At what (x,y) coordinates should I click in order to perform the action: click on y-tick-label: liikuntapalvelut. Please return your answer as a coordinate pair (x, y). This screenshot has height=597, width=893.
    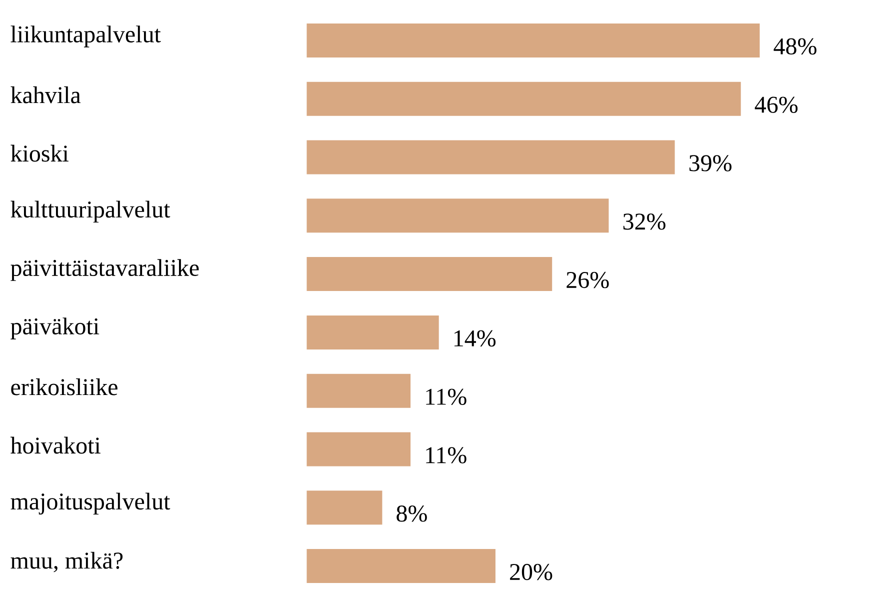
    Looking at the image, I should click on (85, 37).